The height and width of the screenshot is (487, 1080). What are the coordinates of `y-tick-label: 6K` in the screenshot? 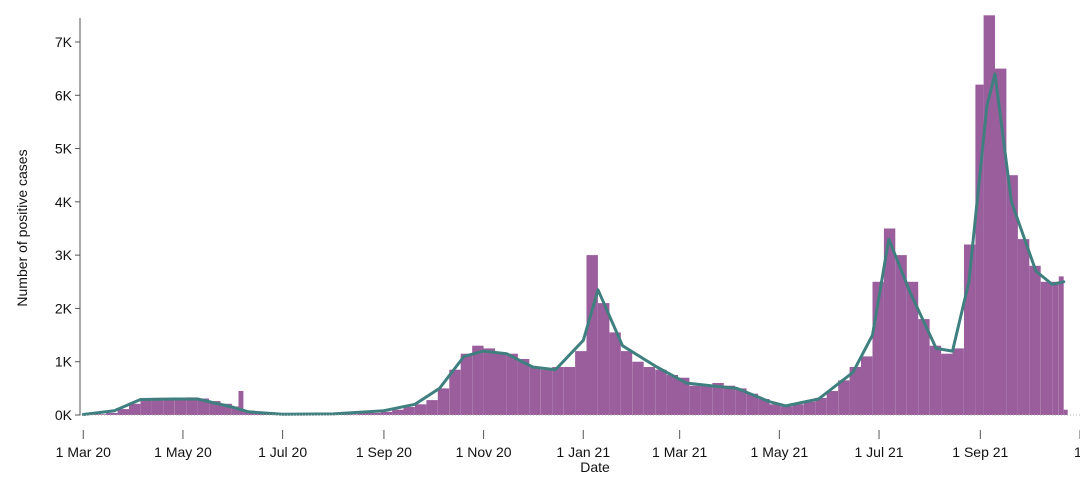 It's located at (64, 95).